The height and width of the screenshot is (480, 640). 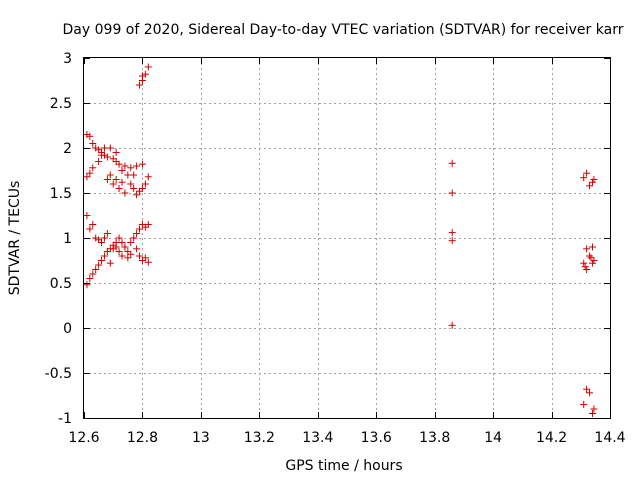 I want to click on x-tick-label: 13, so click(x=201, y=438).